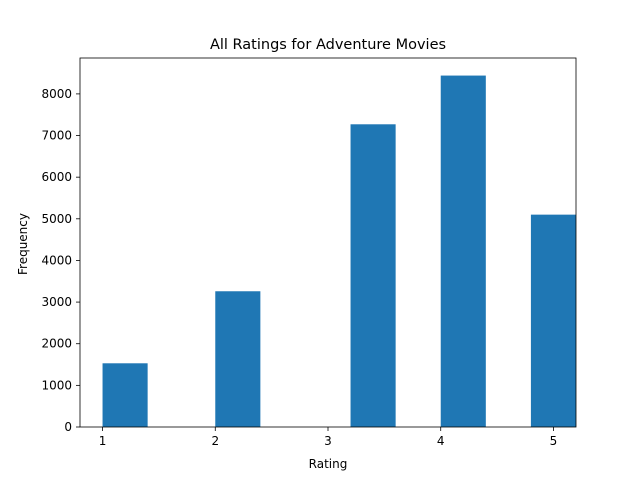 Image resolution: width=640 pixels, height=480 pixels. Describe the element at coordinates (56, 219) in the screenshot. I see `y-tick-label-5: 5000` at that location.